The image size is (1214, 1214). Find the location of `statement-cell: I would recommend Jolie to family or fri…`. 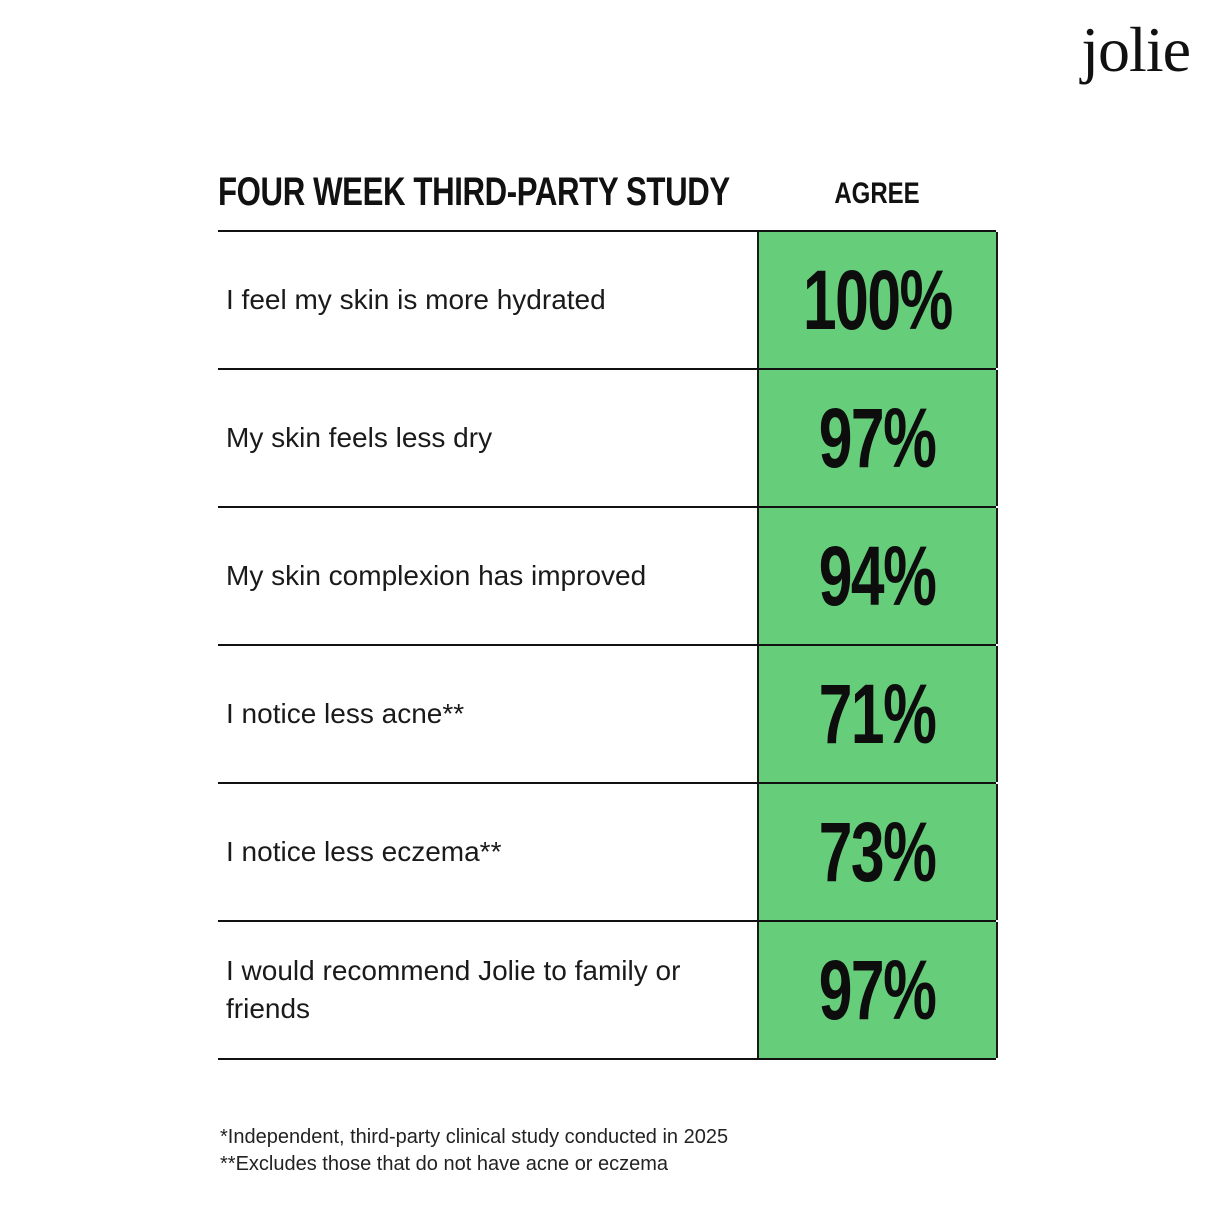

statement-cell: I would recommend Jolie to family or fri… is located at coordinates (487, 990).